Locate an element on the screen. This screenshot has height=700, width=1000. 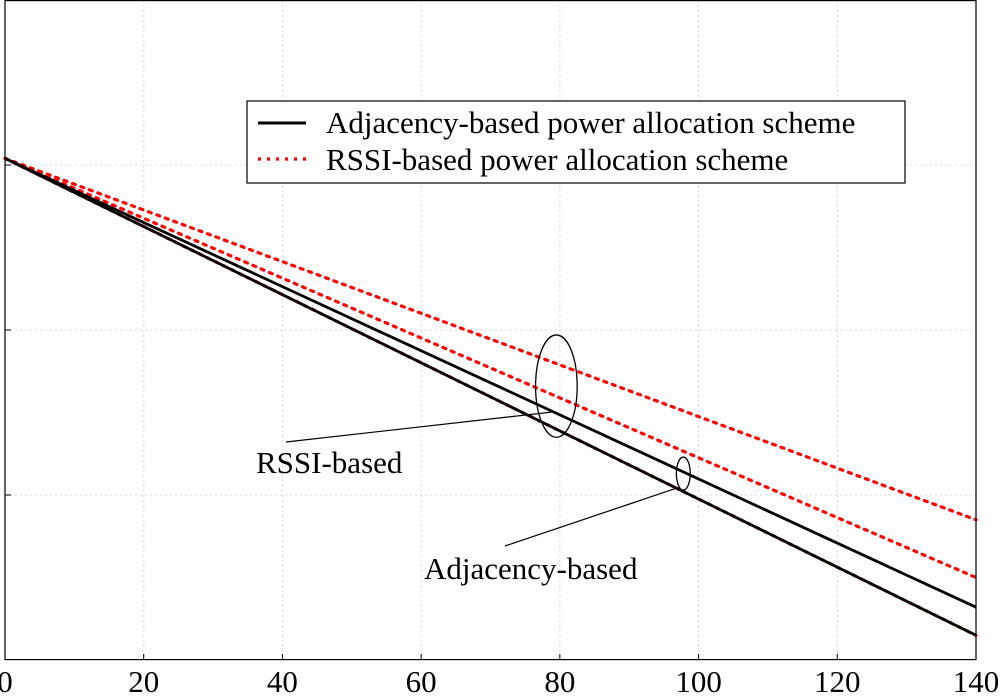
x-tick-label: 120 is located at coordinates (837, 681).